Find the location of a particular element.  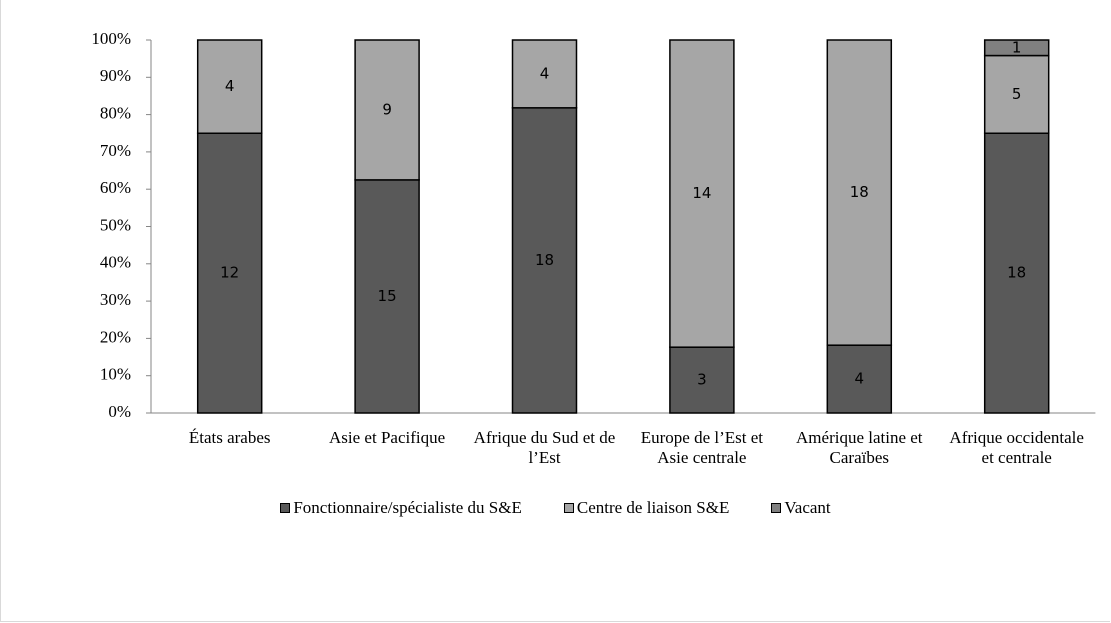

legend-label: Centre de liaison S&E is located at coordinates (653, 507).